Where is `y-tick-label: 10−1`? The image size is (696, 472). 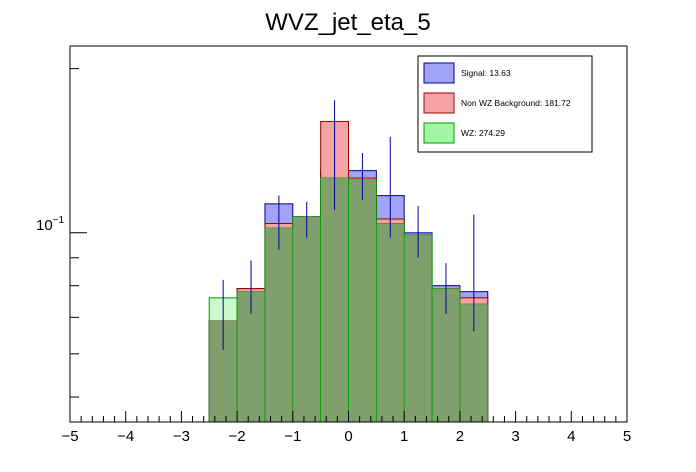 y-tick-label: 10−1 is located at coordinates (50, 224).